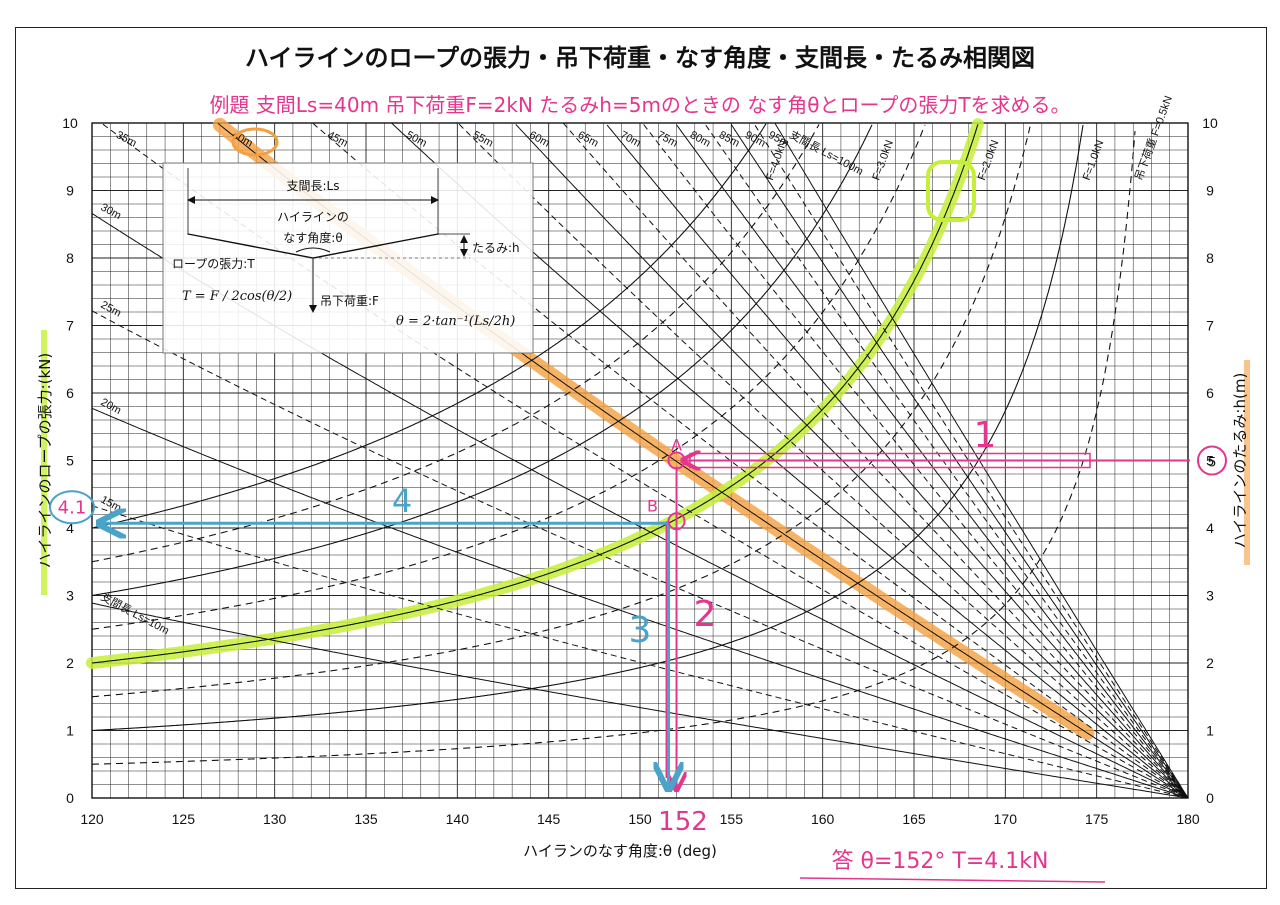 The width and height of the screenshot is (1280, 905). What do you see at coordinates (1210, 393) in the screenshot?
I see `y-tick-label-right: 6` at bounding box center [1210, 393].